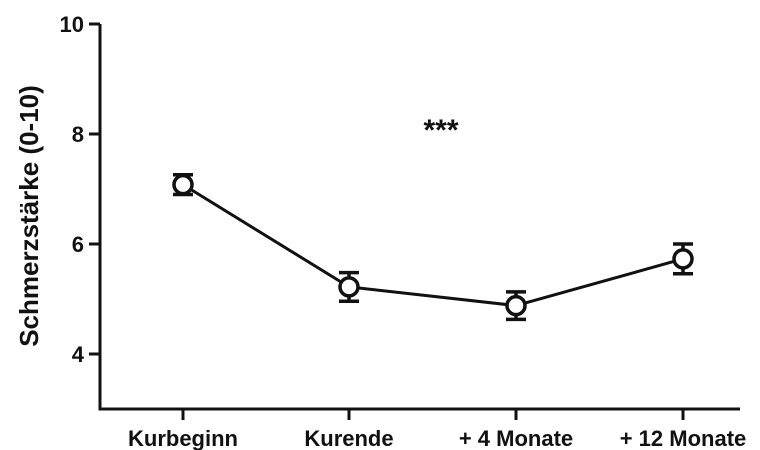 Image resolution: width=760 pixels, height=450 pixels. Describe the element at coordinates (78, 244) in the screenshot. I see `y-tick-label: 6` at that location.